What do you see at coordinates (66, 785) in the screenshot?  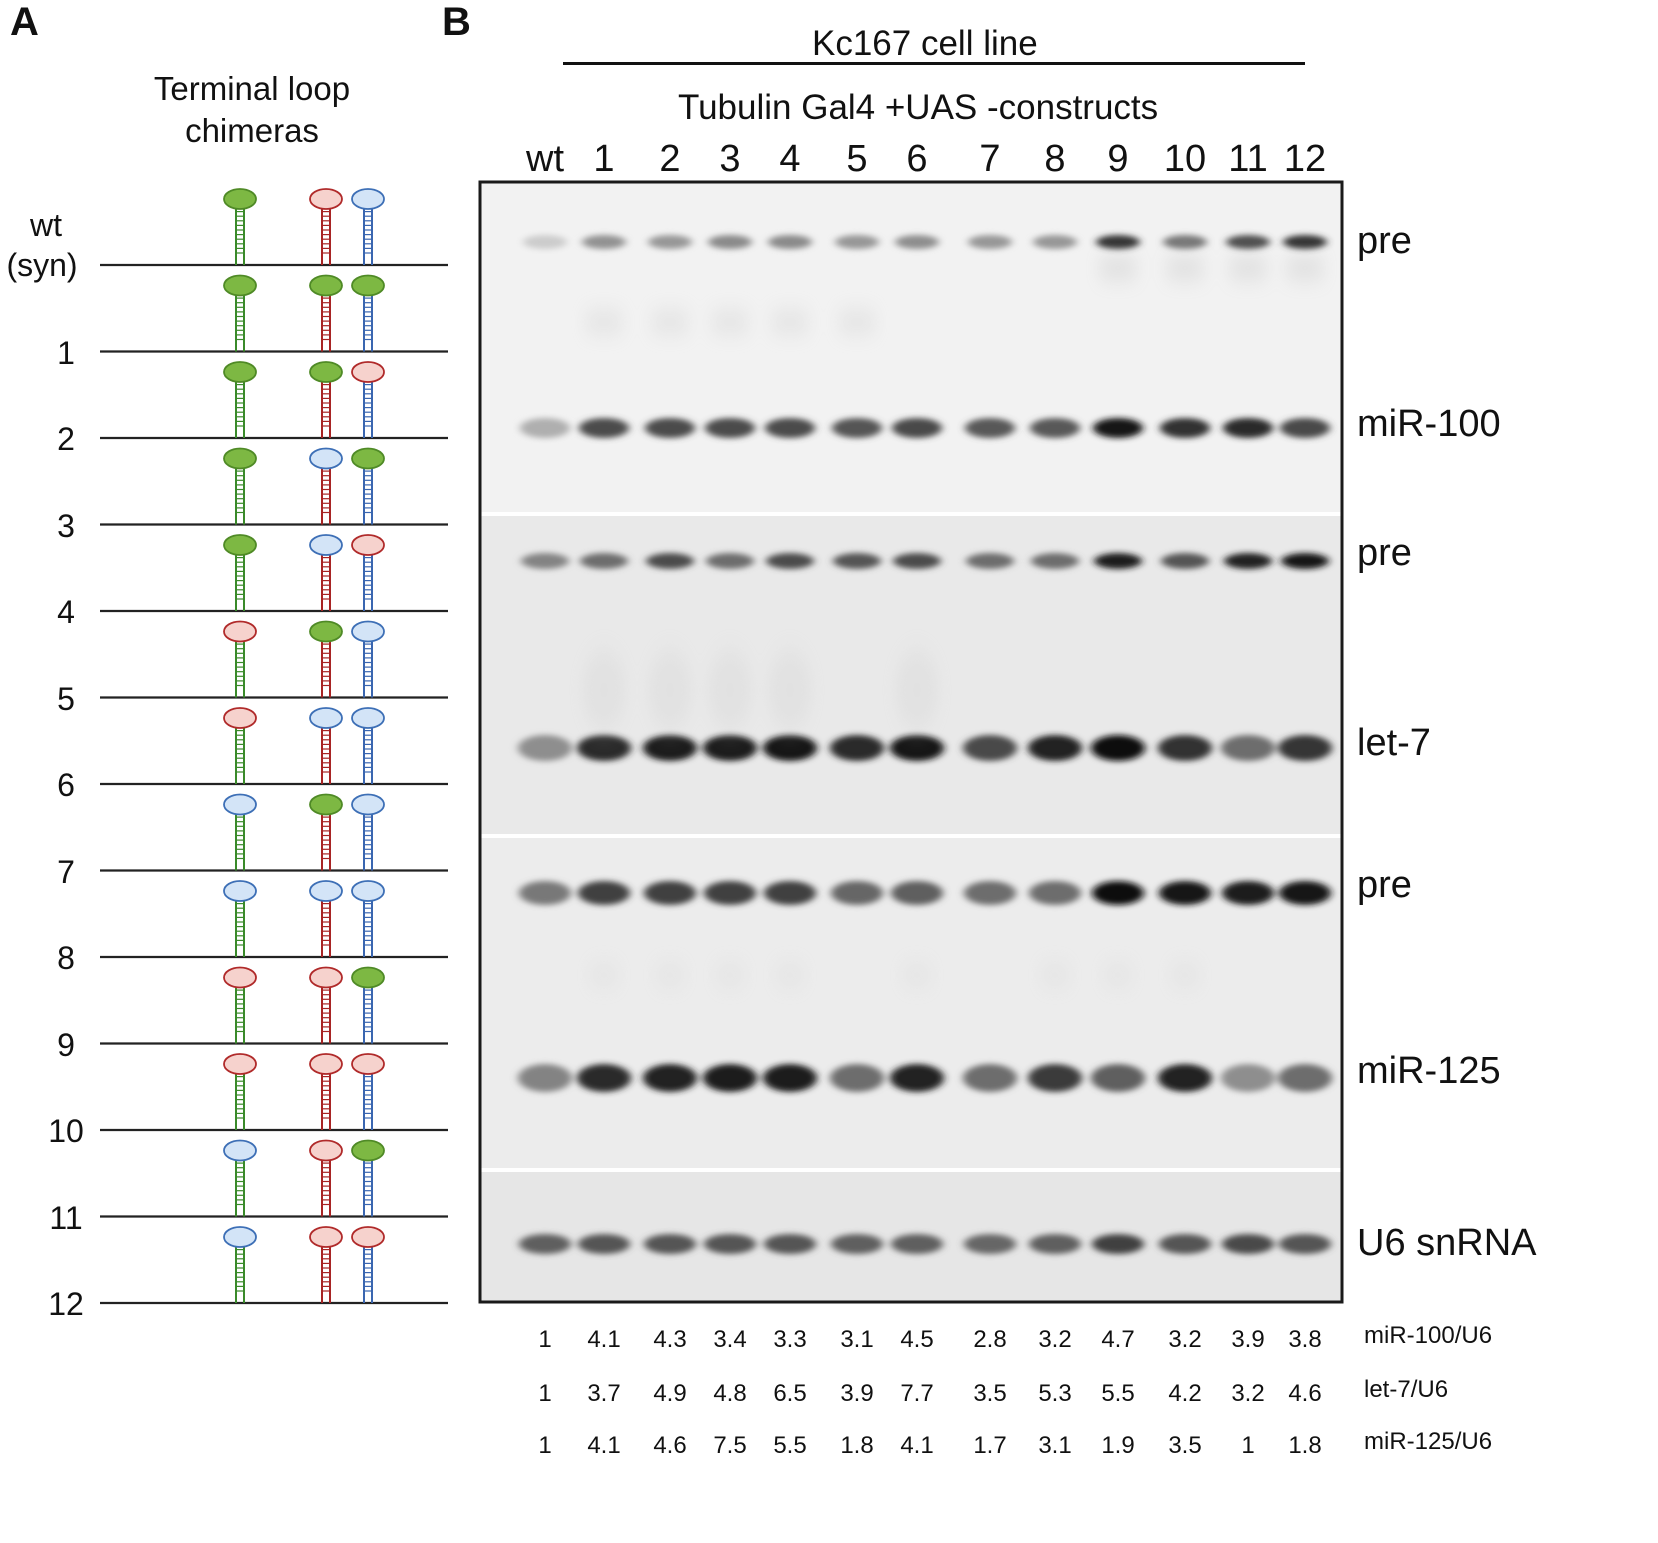 I see `construct-label: 6` at bounding box center [66, 785].